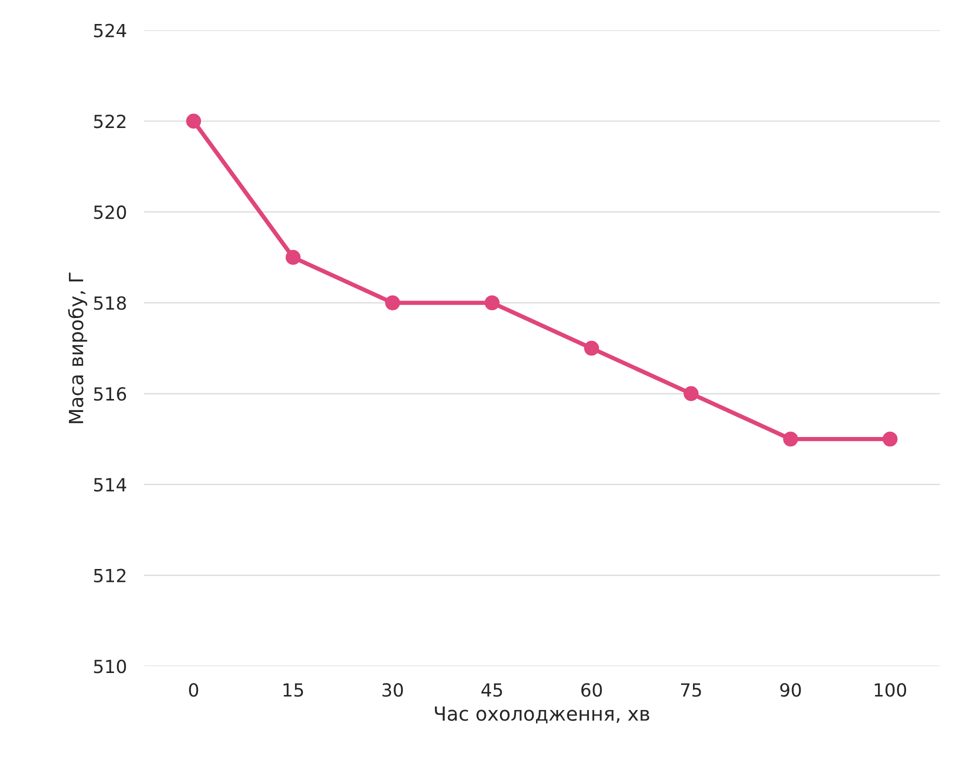 The width and height of the screenshot is (959, 757). What do you see at coordinates (110, 667) in the screenshot?
I see `y-tick-label: 510` at bounding box center [110, 667].